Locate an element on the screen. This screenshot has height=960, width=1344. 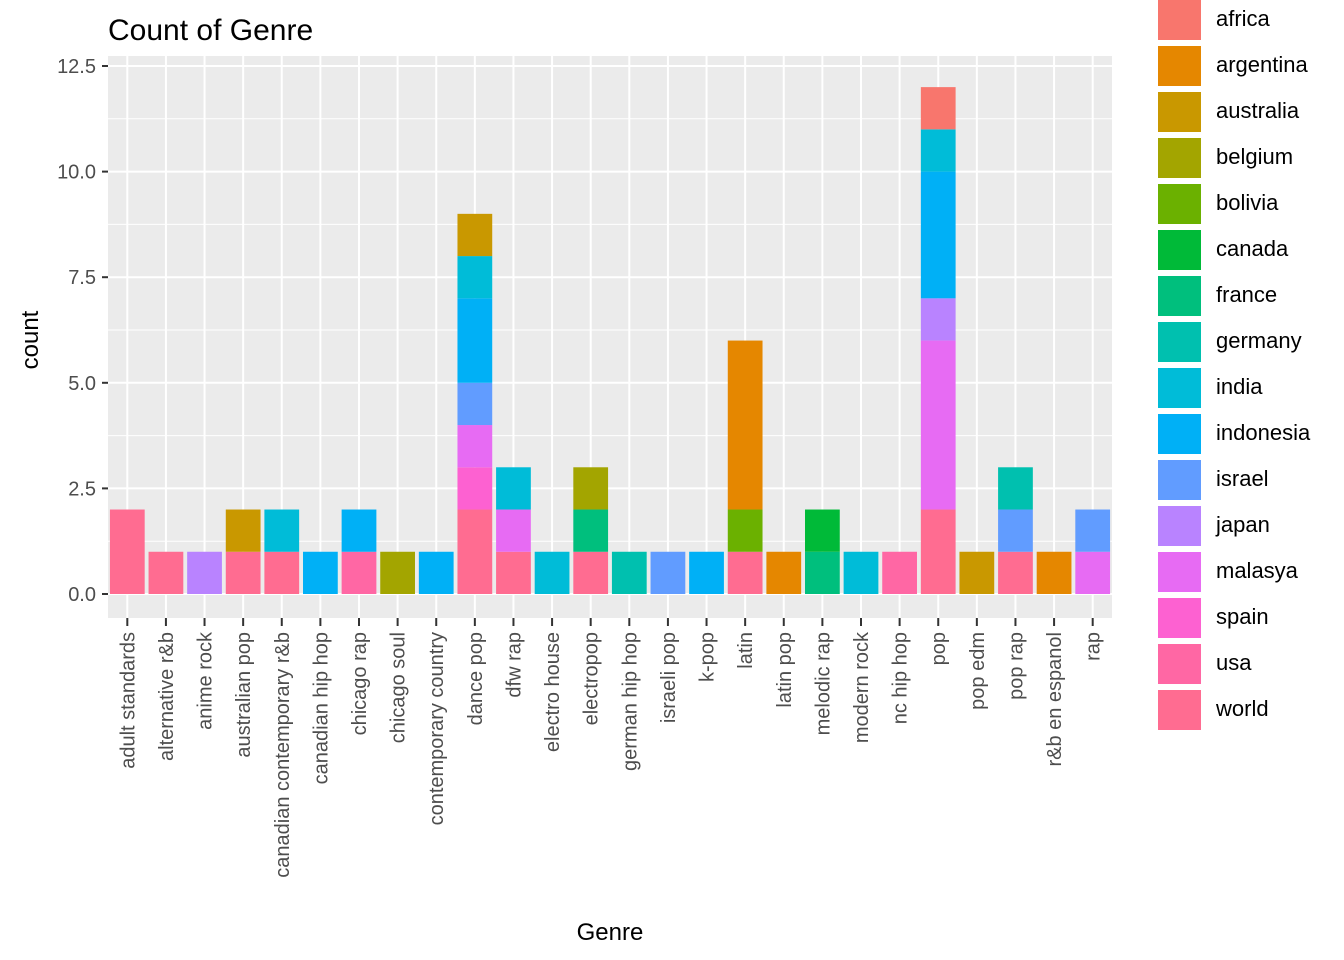
x-tick-label: electro house is located at coordinates (553, 692).